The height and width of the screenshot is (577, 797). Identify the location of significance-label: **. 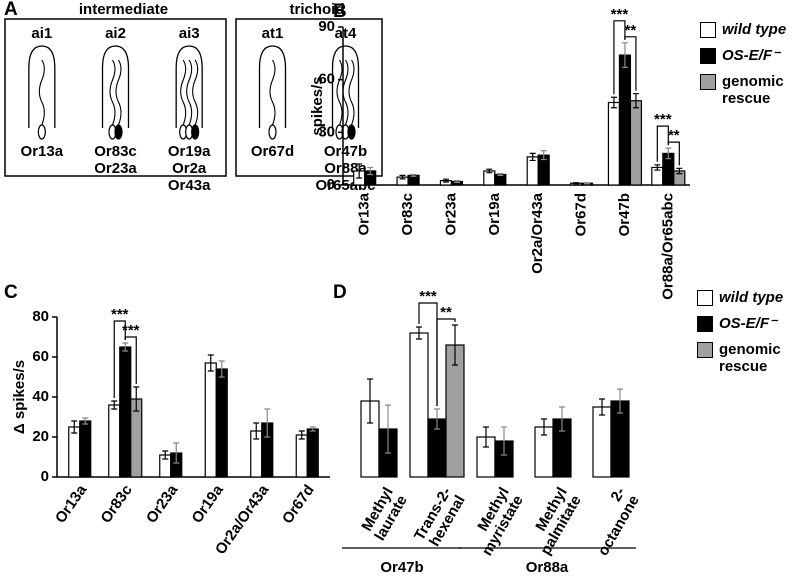
(631, 30).